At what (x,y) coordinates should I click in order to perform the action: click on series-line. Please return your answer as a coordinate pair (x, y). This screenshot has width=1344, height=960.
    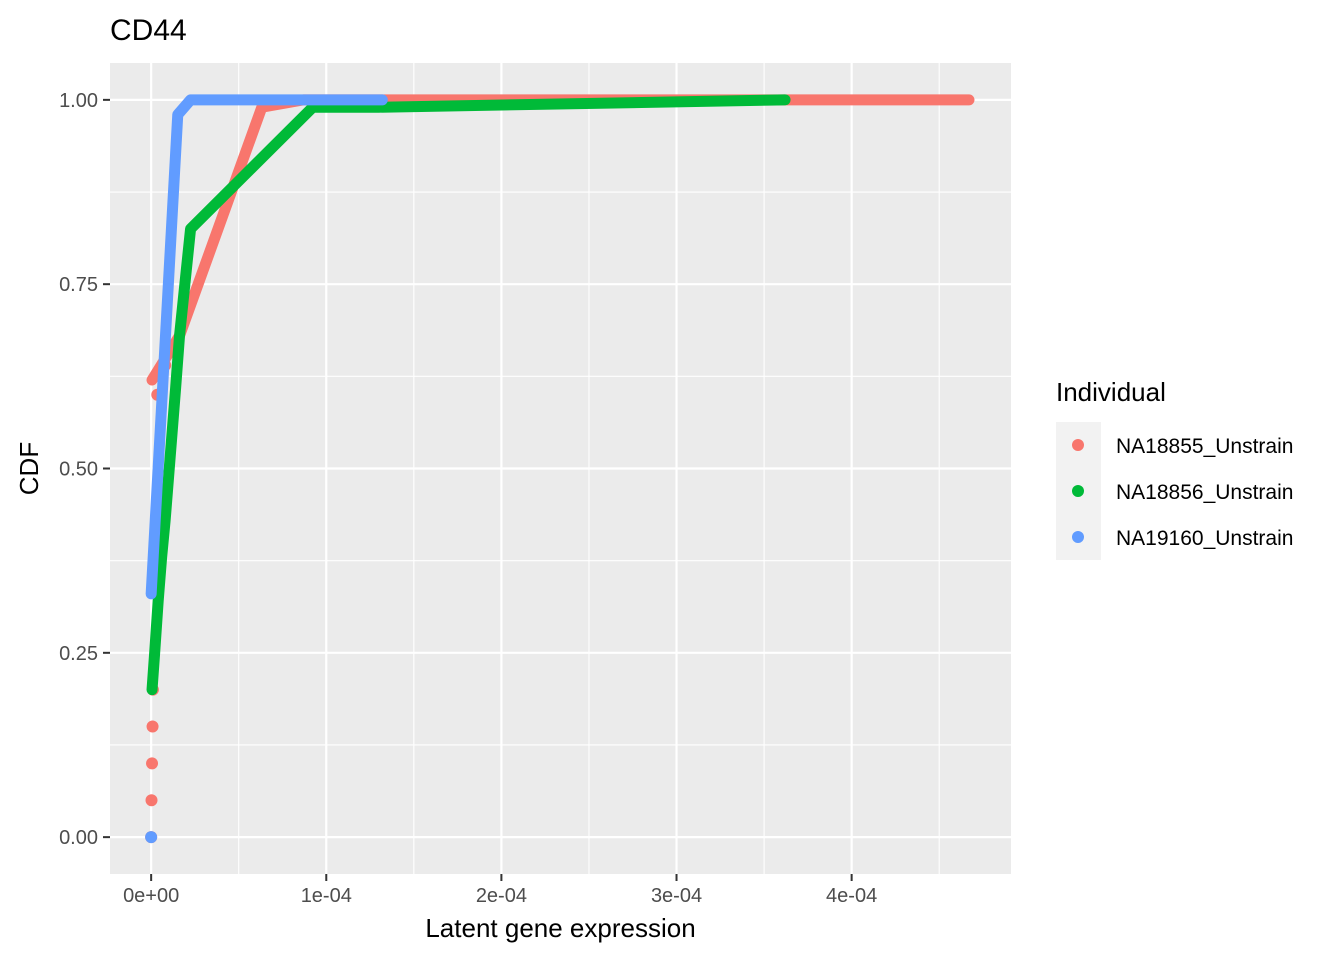
    Looking at the image, I should click on (266, 347).